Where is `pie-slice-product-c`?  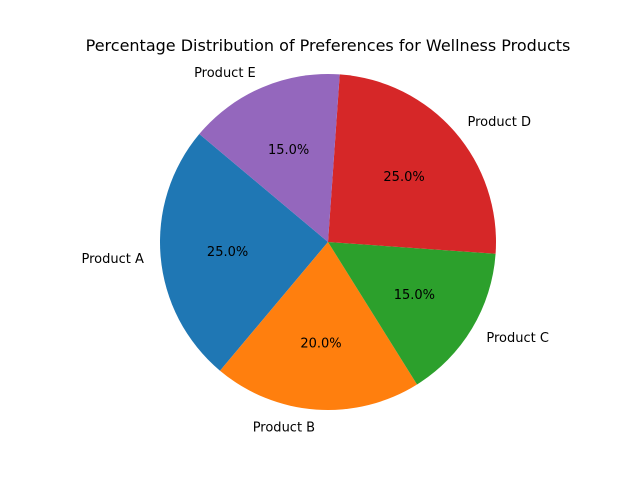
pie-slice-product-c is located at coordinates (412, 313).